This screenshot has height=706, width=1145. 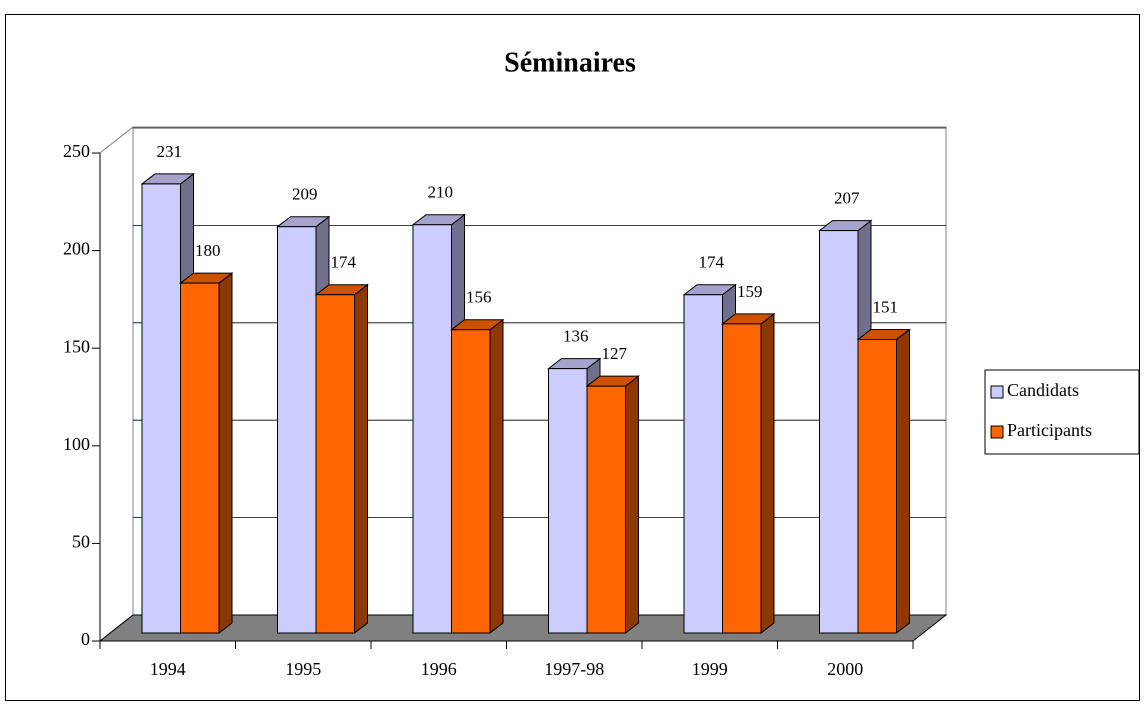 I want to click on x-tick-label: 1999, so click(x=710, y=669).